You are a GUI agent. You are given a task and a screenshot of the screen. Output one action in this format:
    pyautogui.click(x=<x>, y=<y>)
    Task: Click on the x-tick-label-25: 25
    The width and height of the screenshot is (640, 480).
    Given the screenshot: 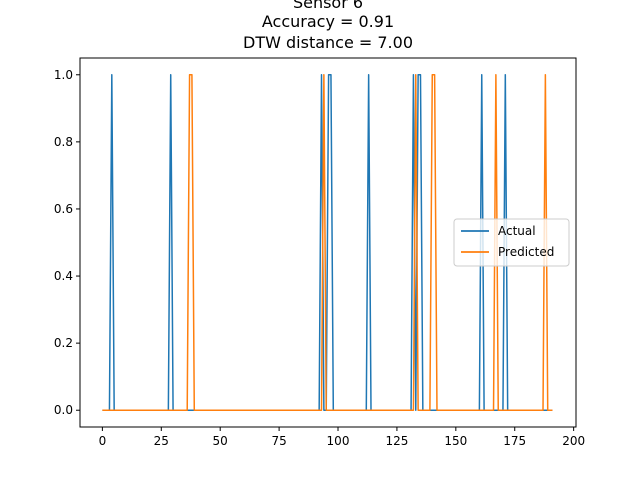 What is the action you would take?
    pyautogui.click(x=161, y=441)
    